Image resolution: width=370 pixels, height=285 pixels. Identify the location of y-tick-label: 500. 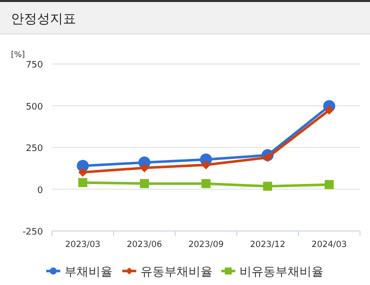
(35, 107).